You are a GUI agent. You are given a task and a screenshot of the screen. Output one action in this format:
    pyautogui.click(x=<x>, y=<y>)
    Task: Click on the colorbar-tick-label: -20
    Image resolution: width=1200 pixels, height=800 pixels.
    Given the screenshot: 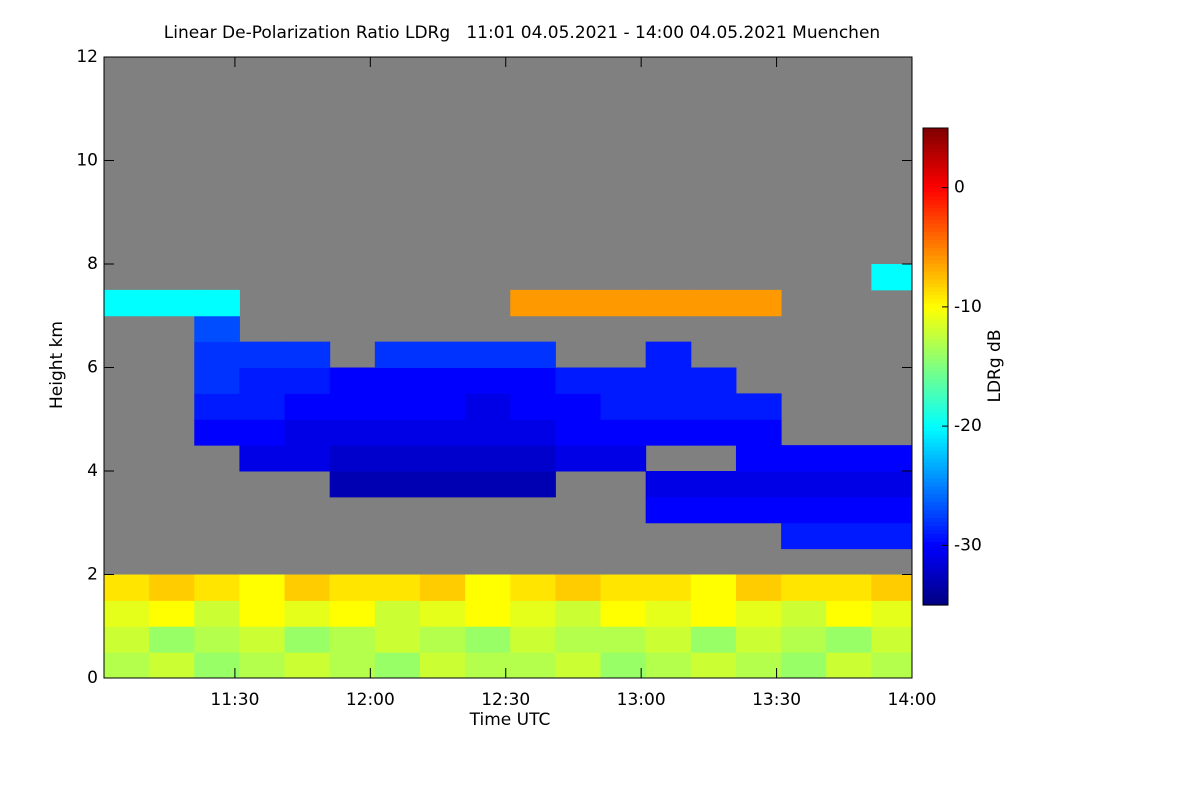 What is the action you would take?
    pyautogui.click(x=968, y=426)
    